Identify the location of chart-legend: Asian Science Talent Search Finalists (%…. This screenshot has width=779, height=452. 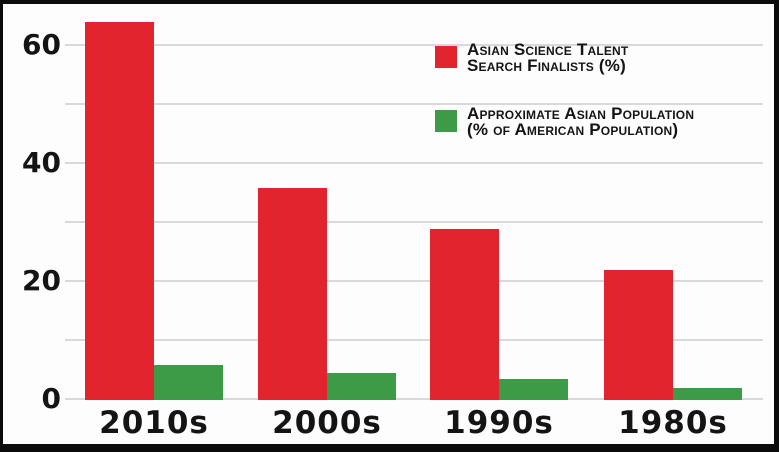
(565, 89).